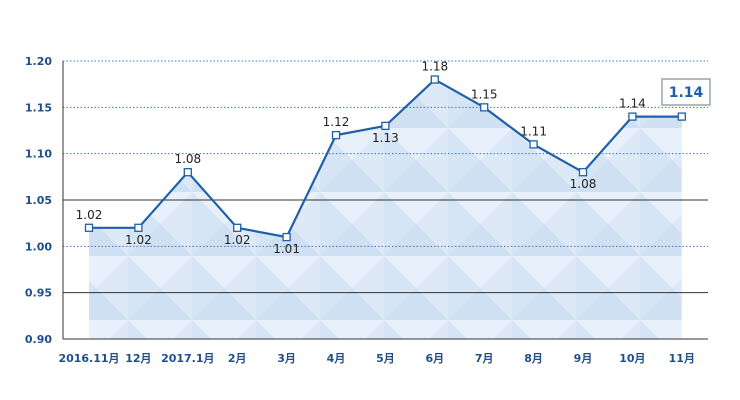  Describe the element at coordinates (336, 358) in the screenshot. I see `x-tick-label: 4月` at that location.